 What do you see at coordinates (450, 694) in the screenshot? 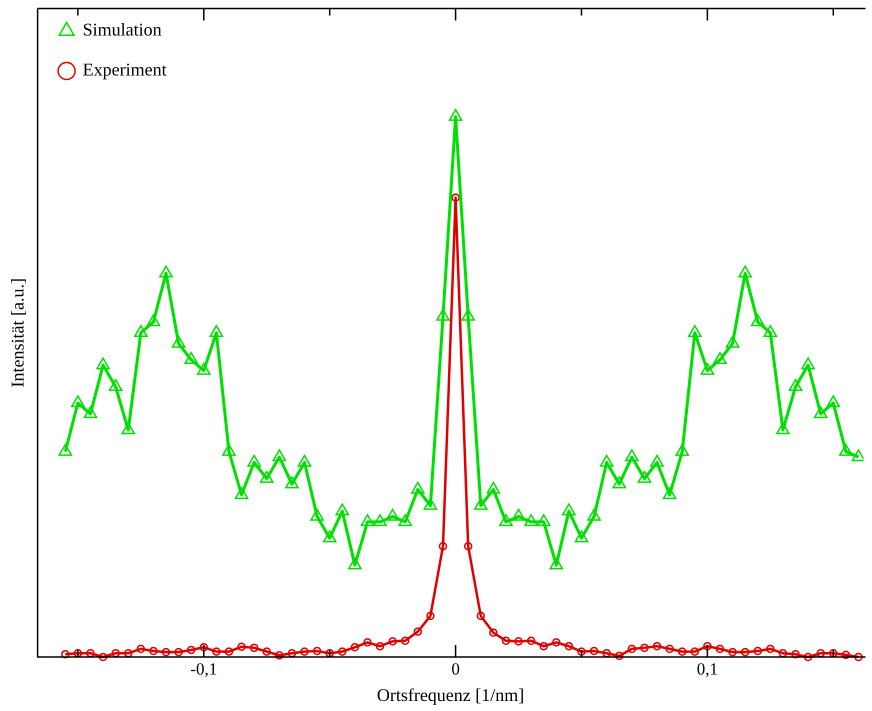
I see `x-axis-title: Ortsfrequenz [1/nm]` at bounding box center [450, 694].